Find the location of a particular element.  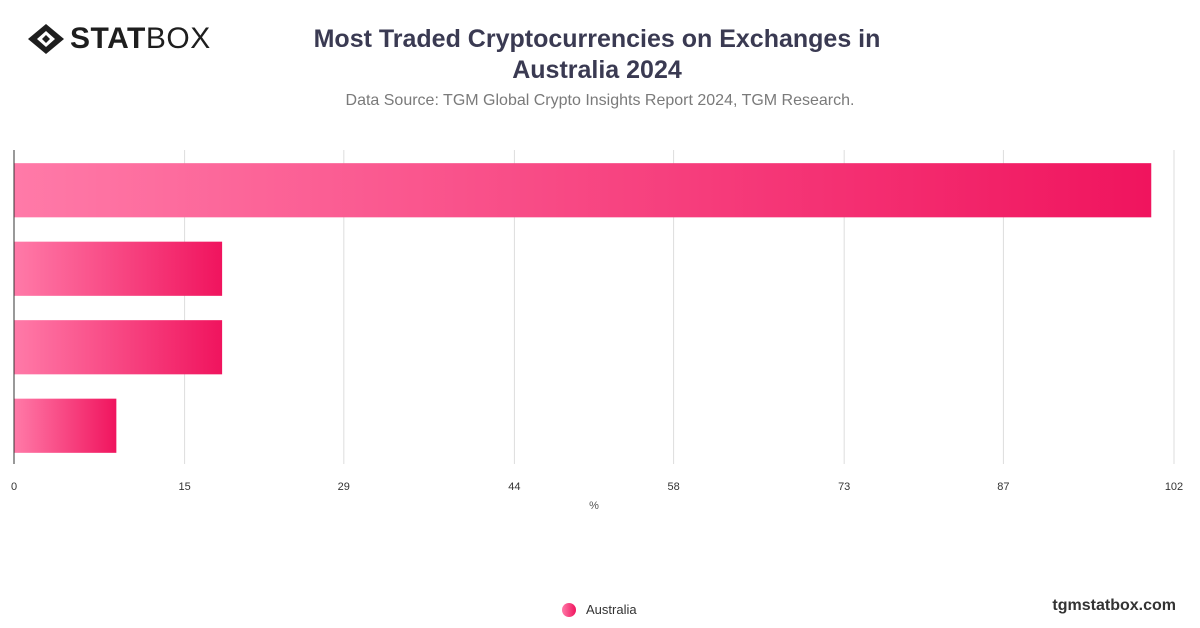

diamond-logo-icon is located at coordinates (46, 39).